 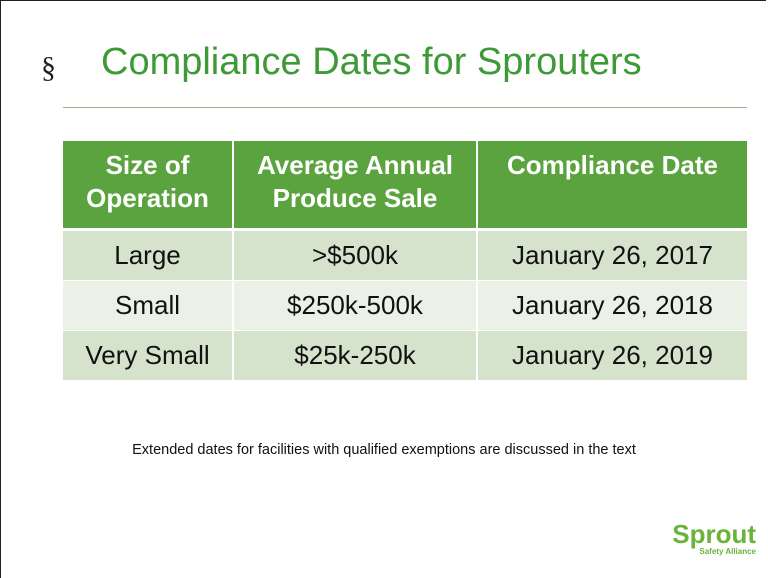 I want to click on table-row: Large >$500k January 26, 2017, so click(x=405, y=255).